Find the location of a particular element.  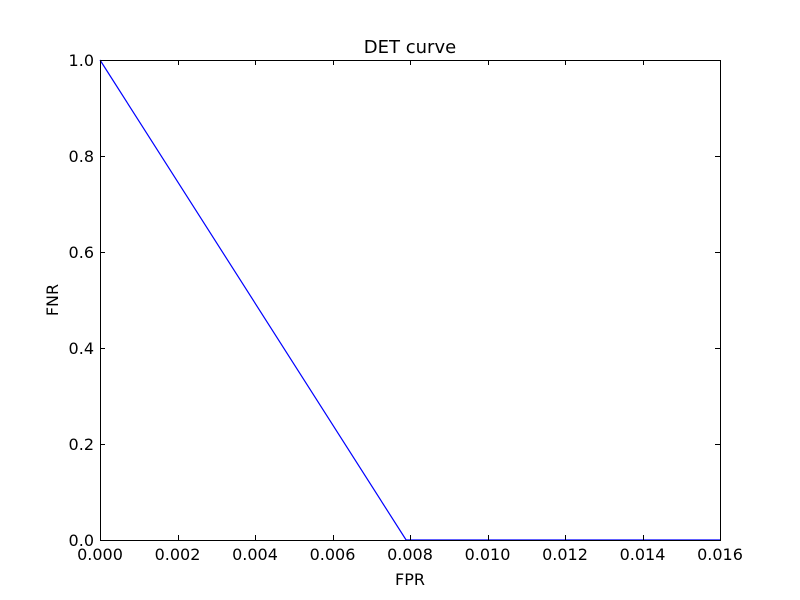

chart-title: DET curve is located at coordinates (410, 47).